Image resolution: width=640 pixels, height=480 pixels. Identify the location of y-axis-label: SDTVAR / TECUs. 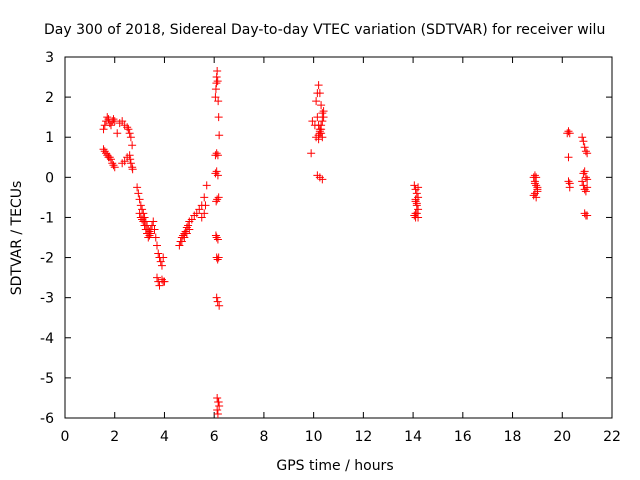
(17, 238).